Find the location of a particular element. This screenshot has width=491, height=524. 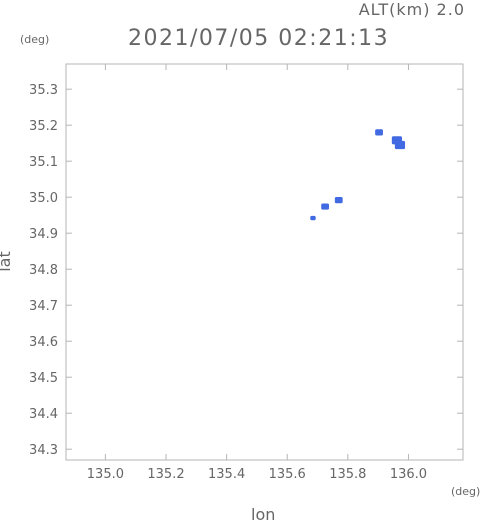

x-tick-label: 135.4 is located at coordinates (226, 474).